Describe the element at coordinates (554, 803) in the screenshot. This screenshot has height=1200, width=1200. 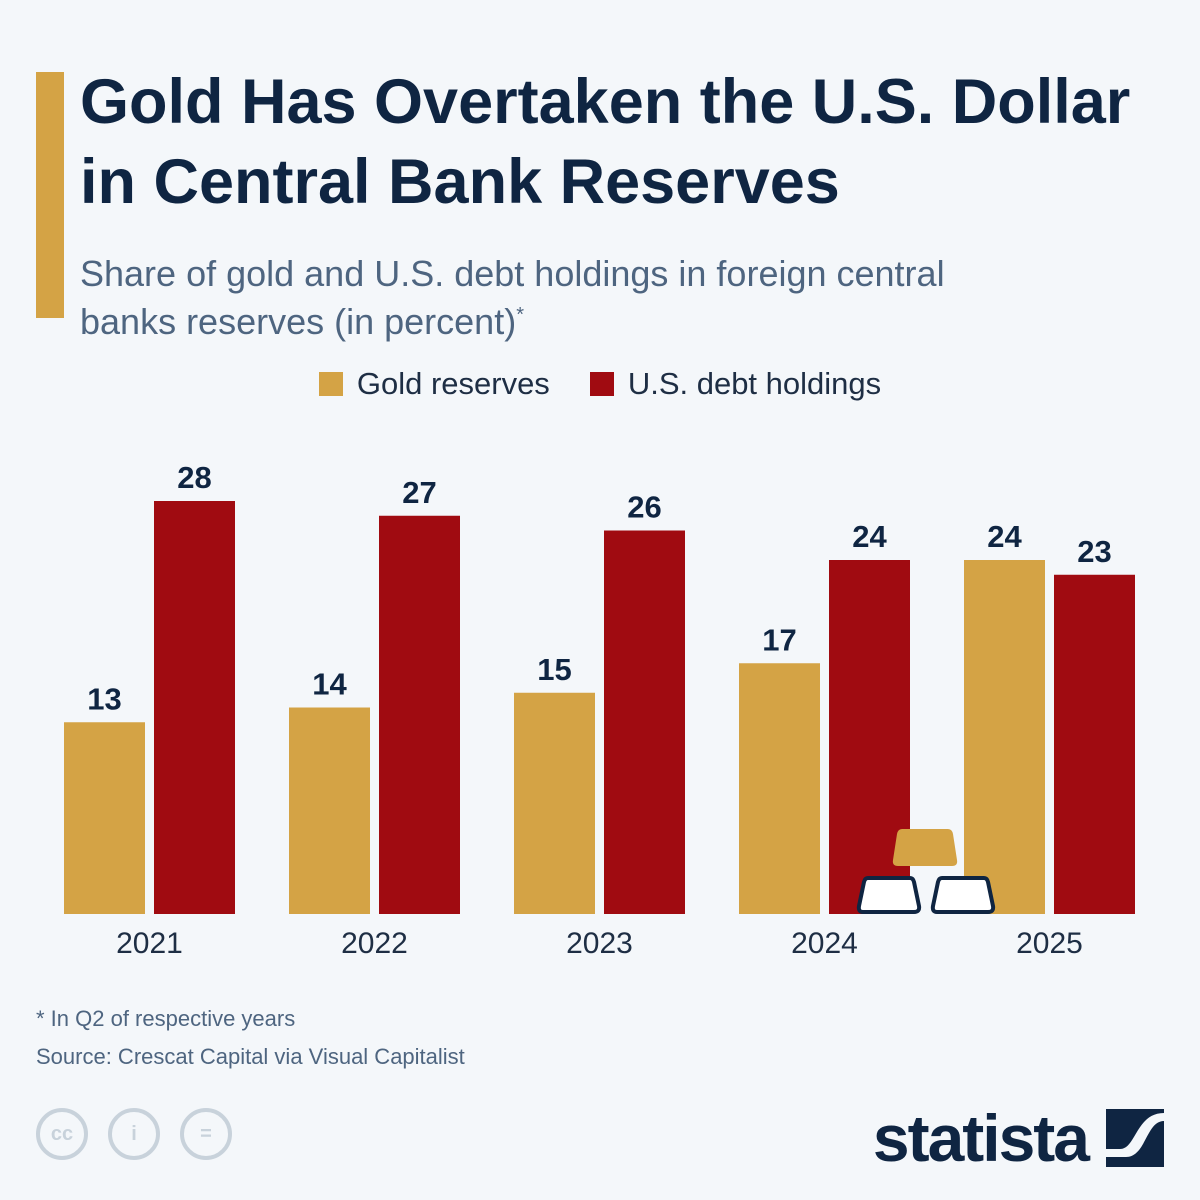
I see `bar-gold-2023` at that location.